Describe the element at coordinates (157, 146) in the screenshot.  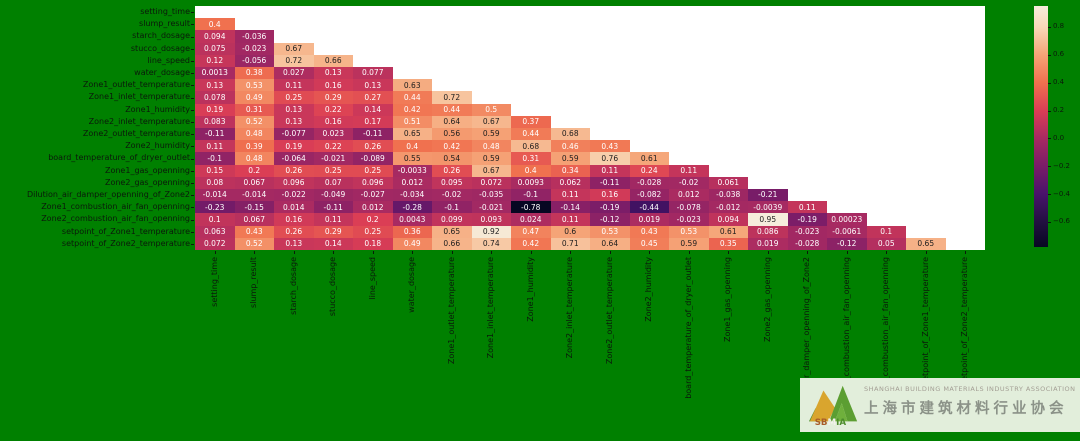
I see `row-label: Zone2_humidity` at that location.